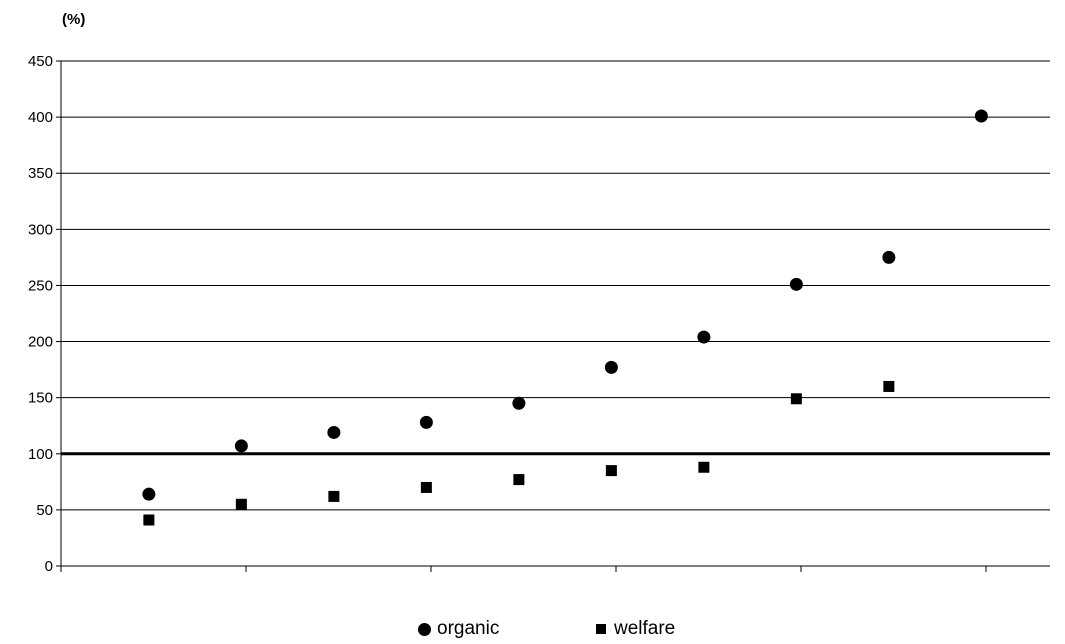  Describe the element at coordinates (40, 229) in the screenshot. I see `y-tick-label-300: 300` at that location.